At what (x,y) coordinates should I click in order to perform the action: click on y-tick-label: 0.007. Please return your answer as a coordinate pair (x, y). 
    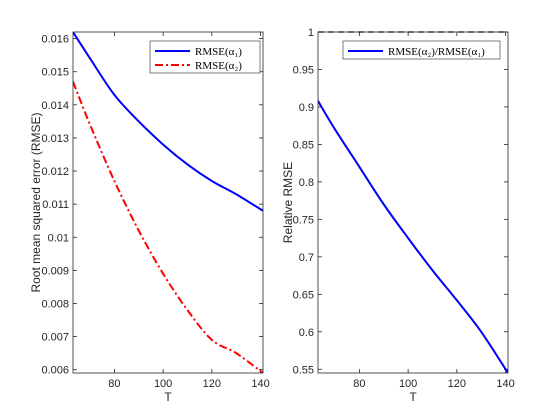
    Looking at the image, I should click on (55, 338).